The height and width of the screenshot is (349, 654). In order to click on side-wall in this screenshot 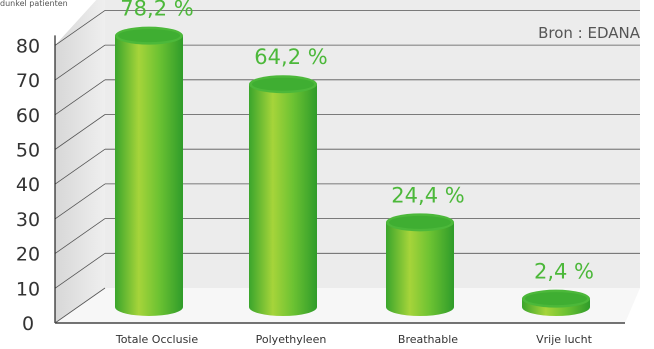, I will do `click(80, 161)`.